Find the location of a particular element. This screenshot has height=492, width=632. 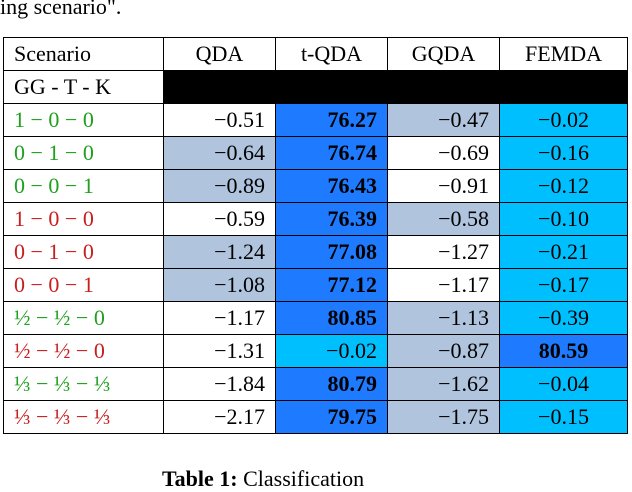

subheader-cell: GG - T - K is located at coordinates (83, 87).